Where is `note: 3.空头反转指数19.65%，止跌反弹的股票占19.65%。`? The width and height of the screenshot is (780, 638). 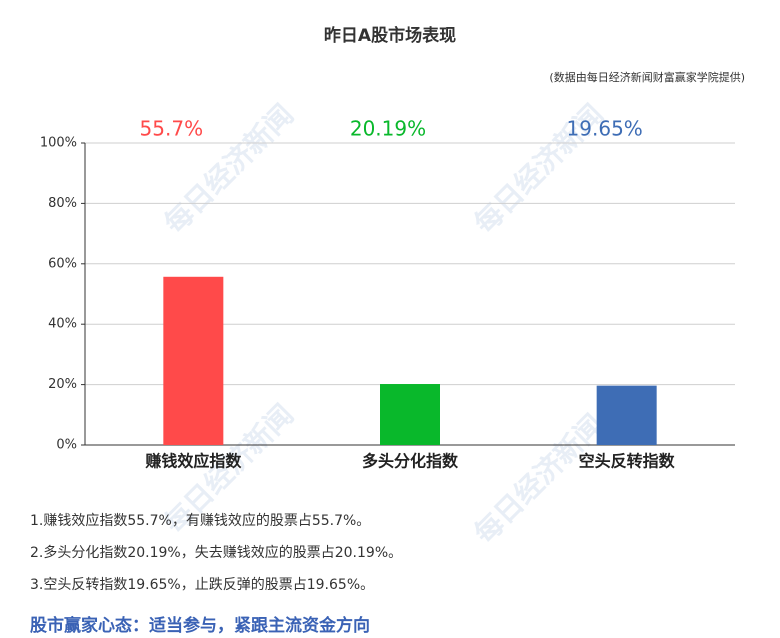 note: 3.空头反转指数19.65%，止跌反弹的股票占19.65%。 is located at coordinates (202, 585).